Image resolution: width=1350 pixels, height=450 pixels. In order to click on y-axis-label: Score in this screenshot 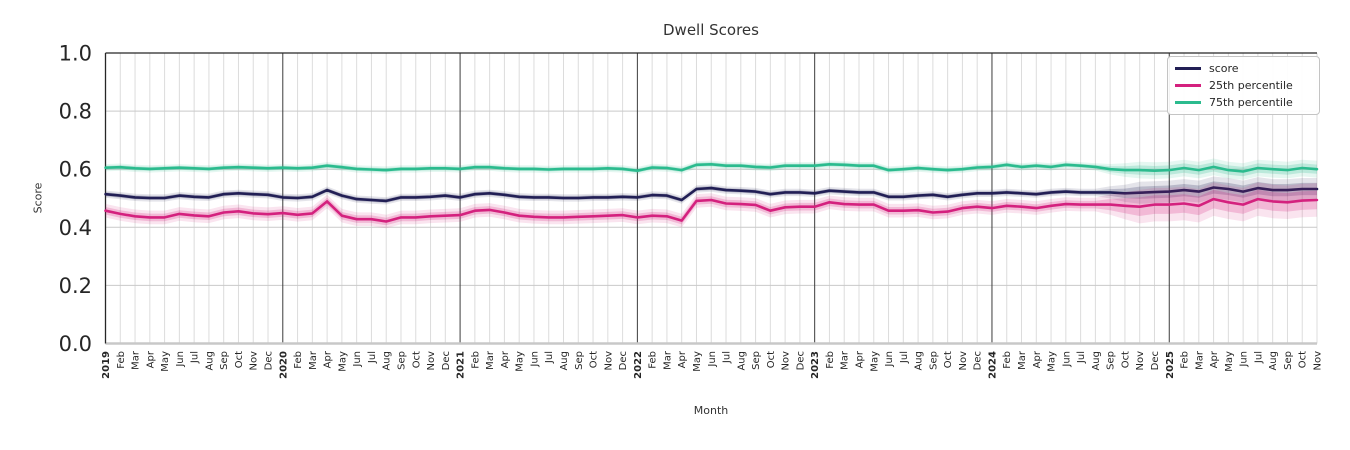, I will do `click(38, 198)`.